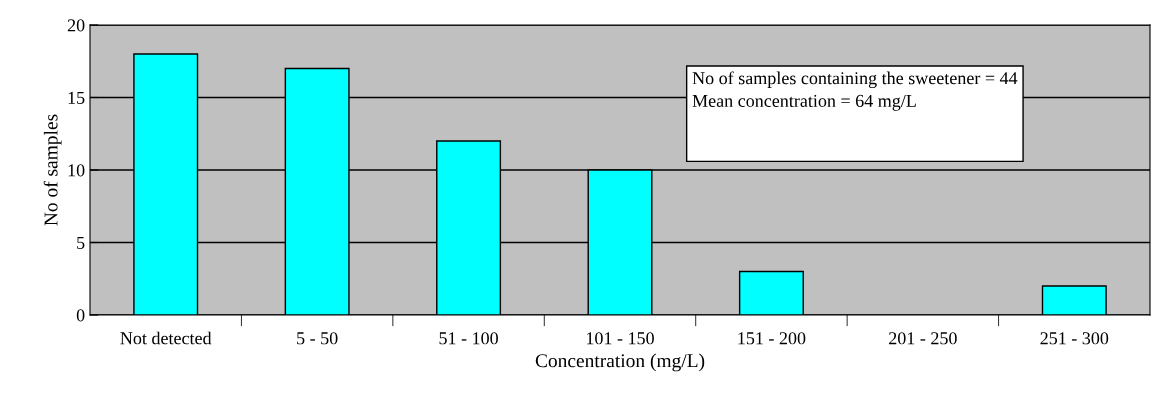 This screenshot has width=1158, height=403. Describe the element at coordinates (76, 97) in the screenshot. I see `y-tick-label: 15` at that location.